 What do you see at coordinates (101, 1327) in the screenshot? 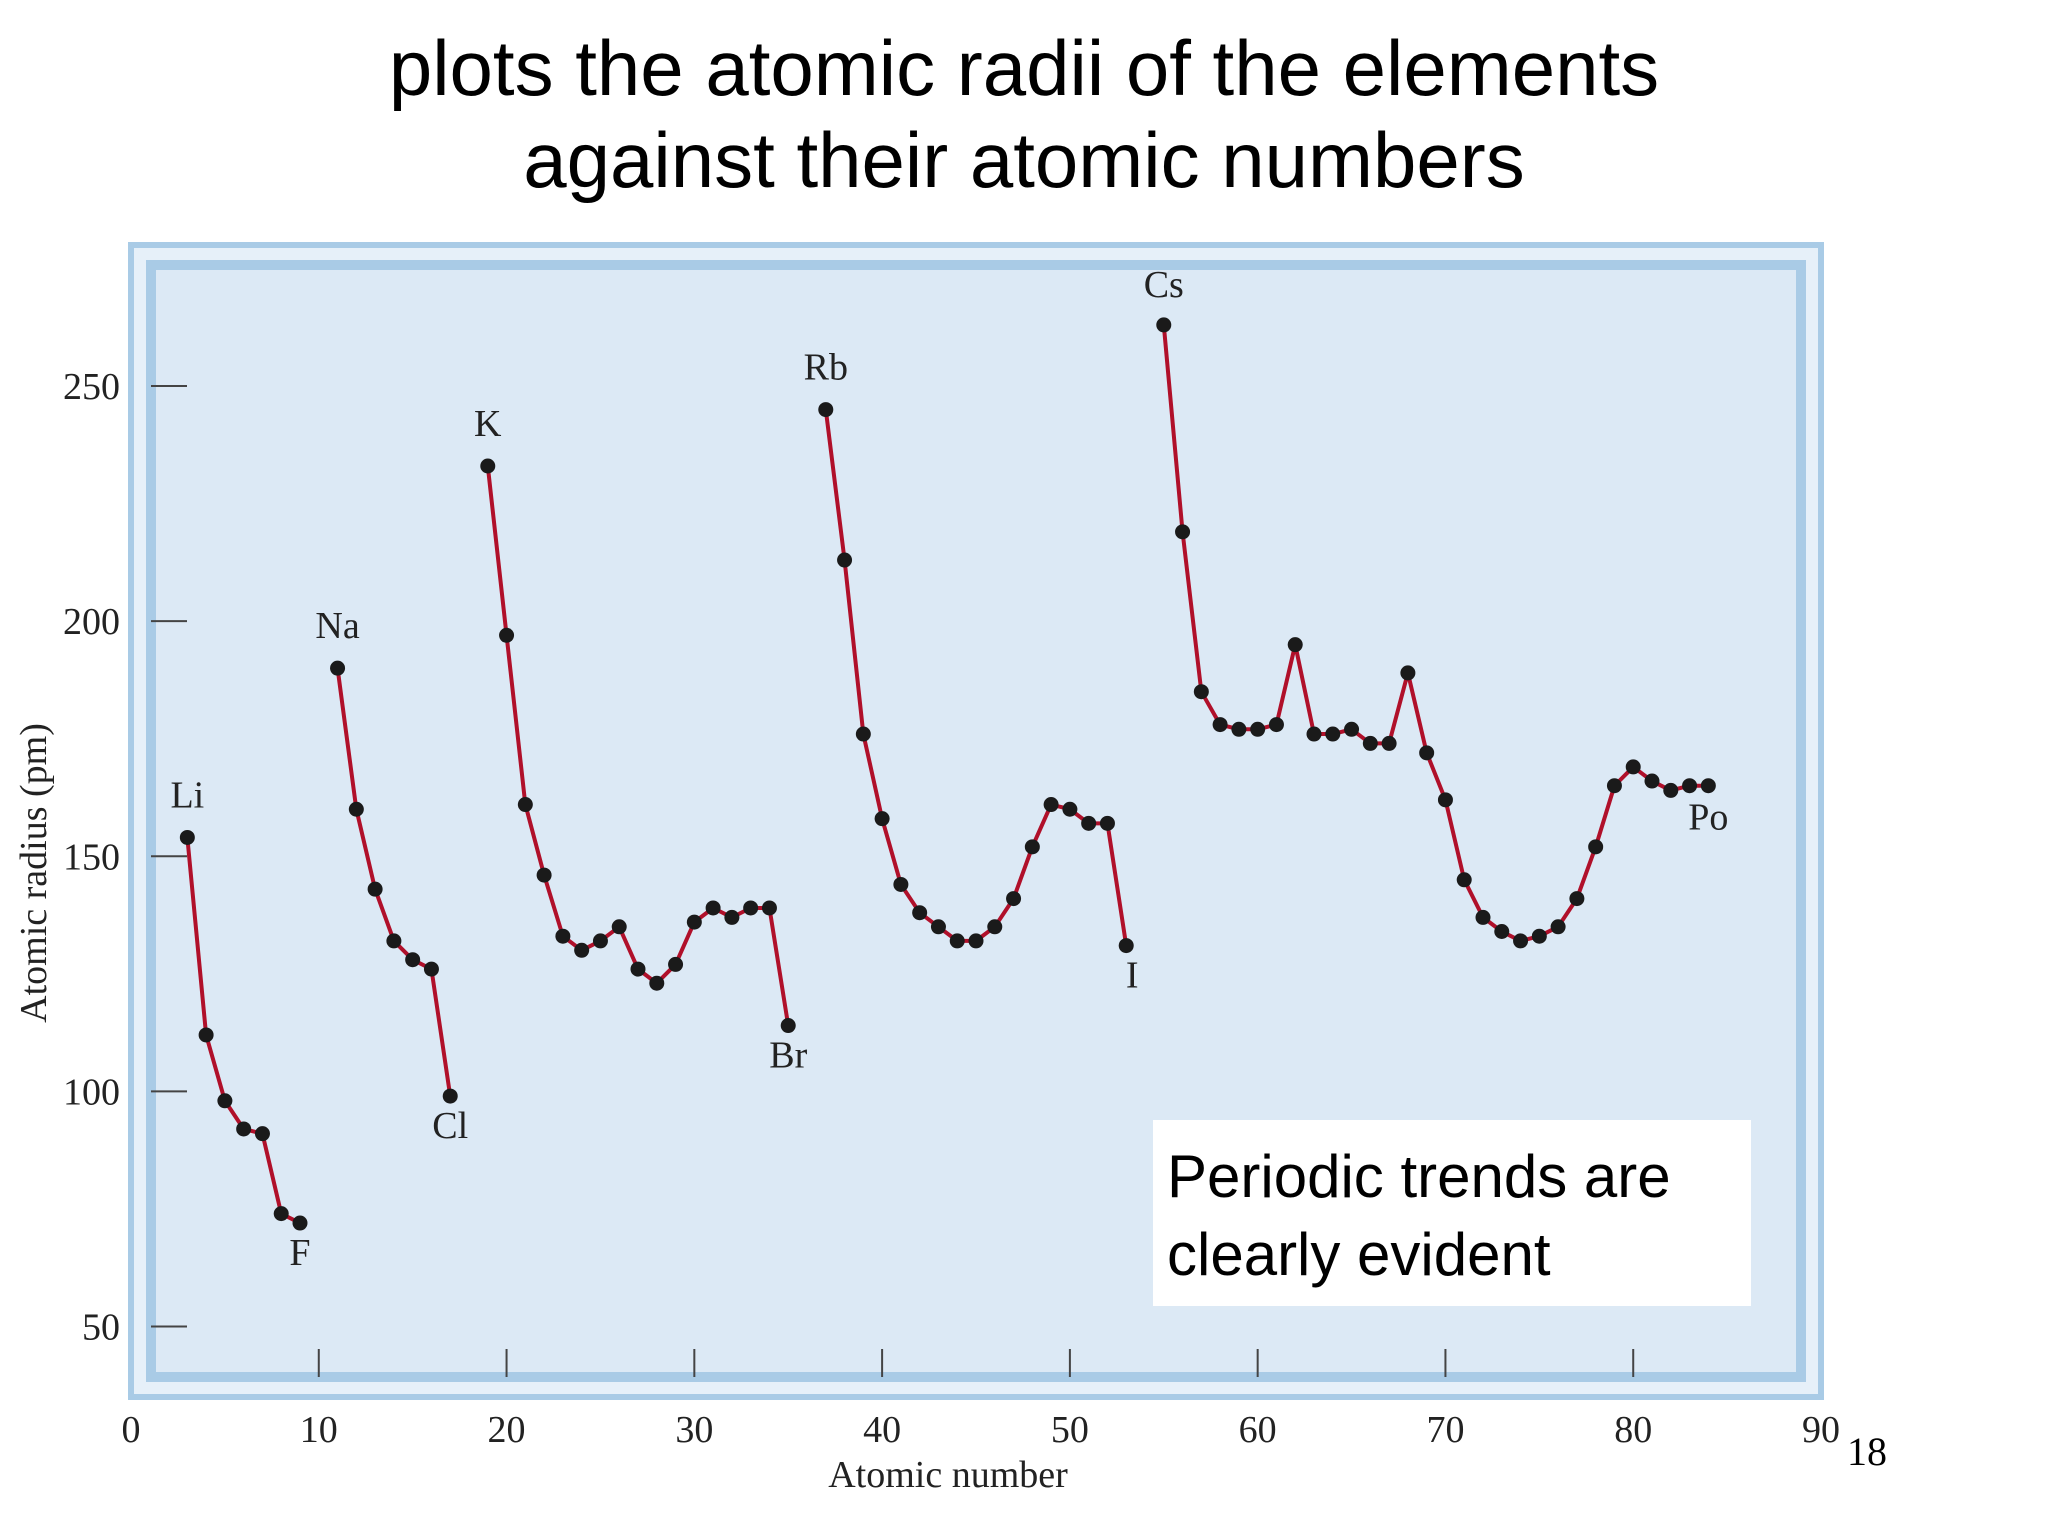
I see `y-tick-label: 50` at bounding box center [101, 1327].